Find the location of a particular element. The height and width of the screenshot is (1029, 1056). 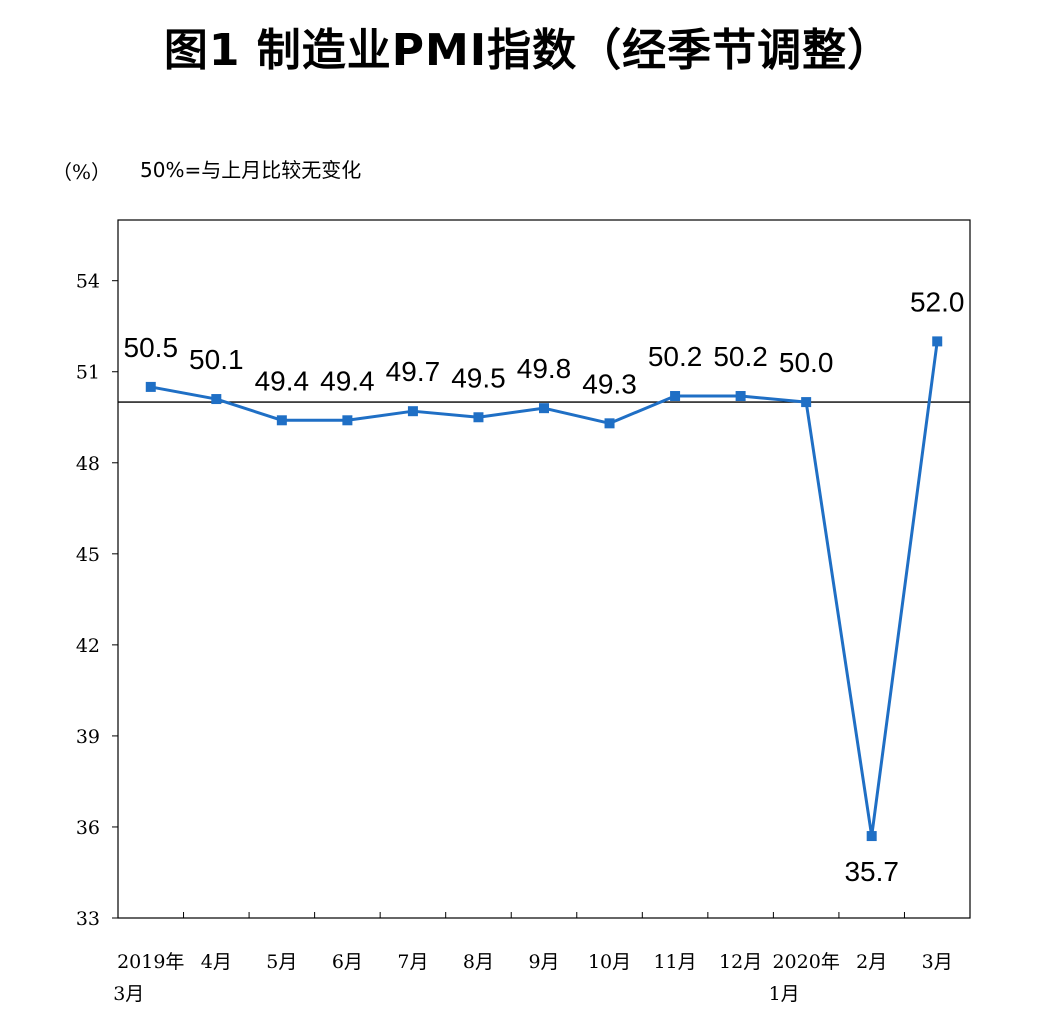

data-label: 49.8 is located at coordinates (544, 368).